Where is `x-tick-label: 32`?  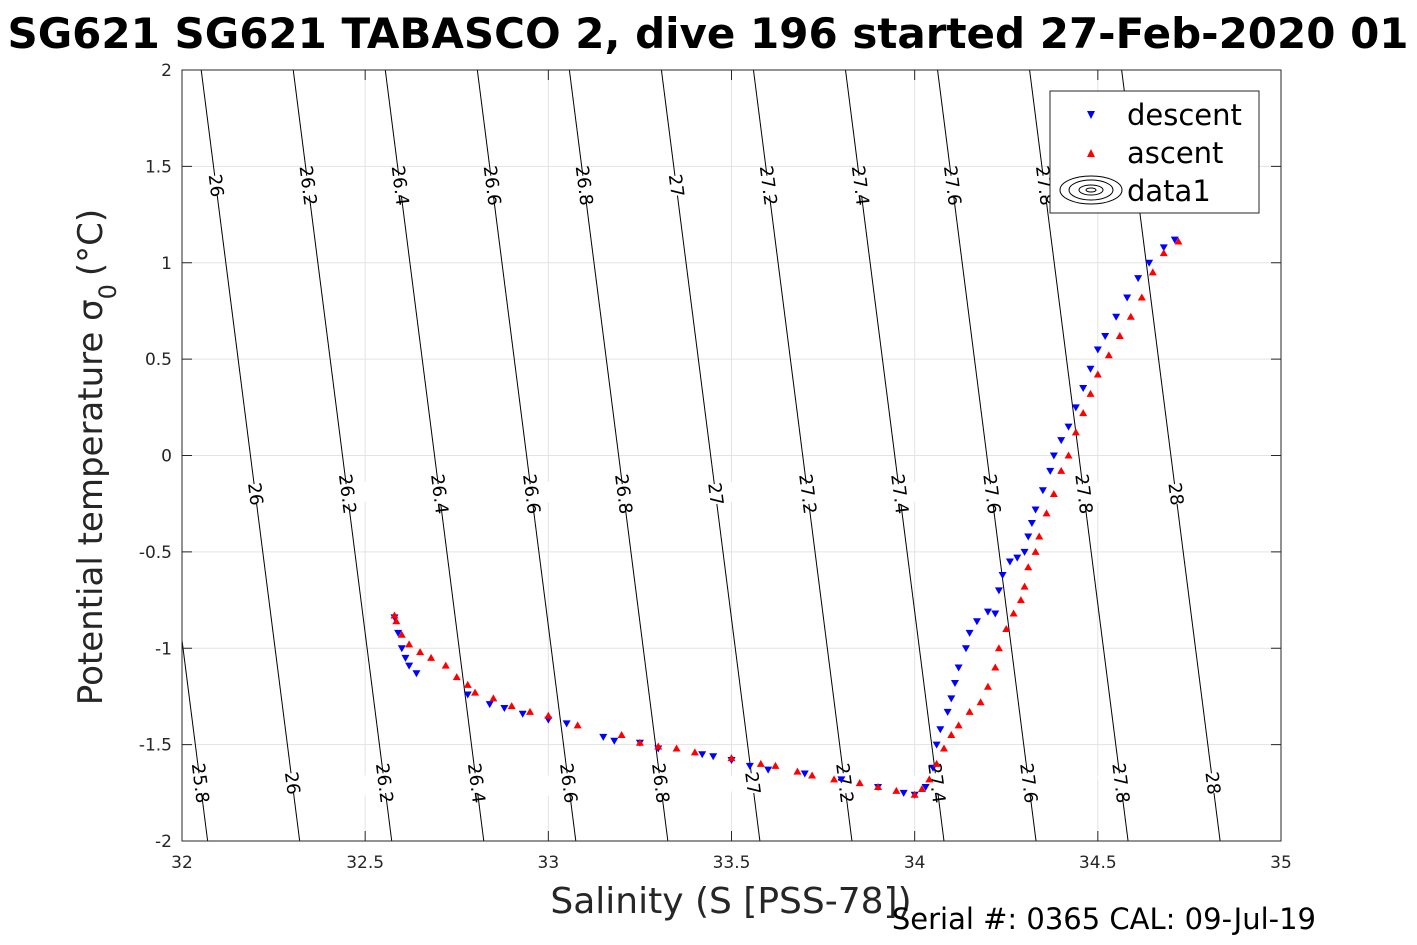
x-tick-label: 32 is located at coordinates (182, 863).